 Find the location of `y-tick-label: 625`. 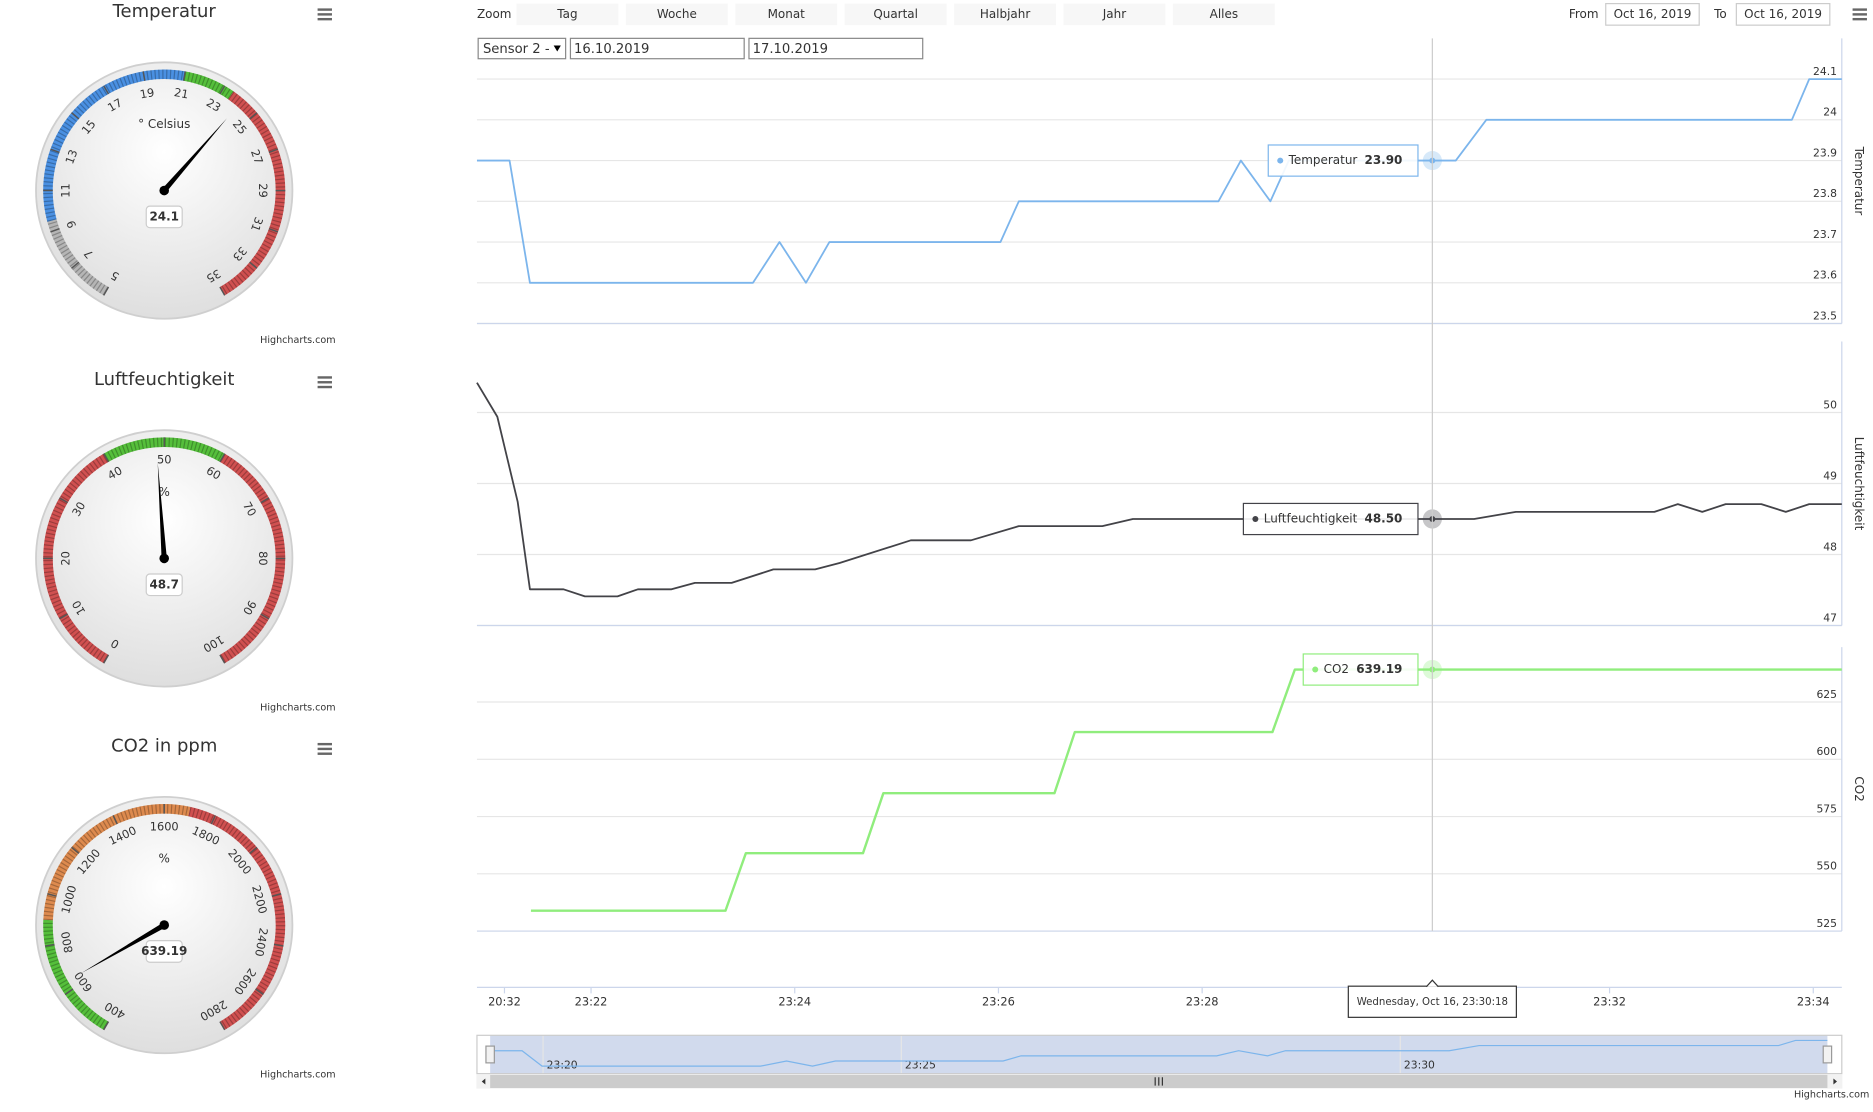

y-tick-label: 625 is located at coordinates (1826, 694).